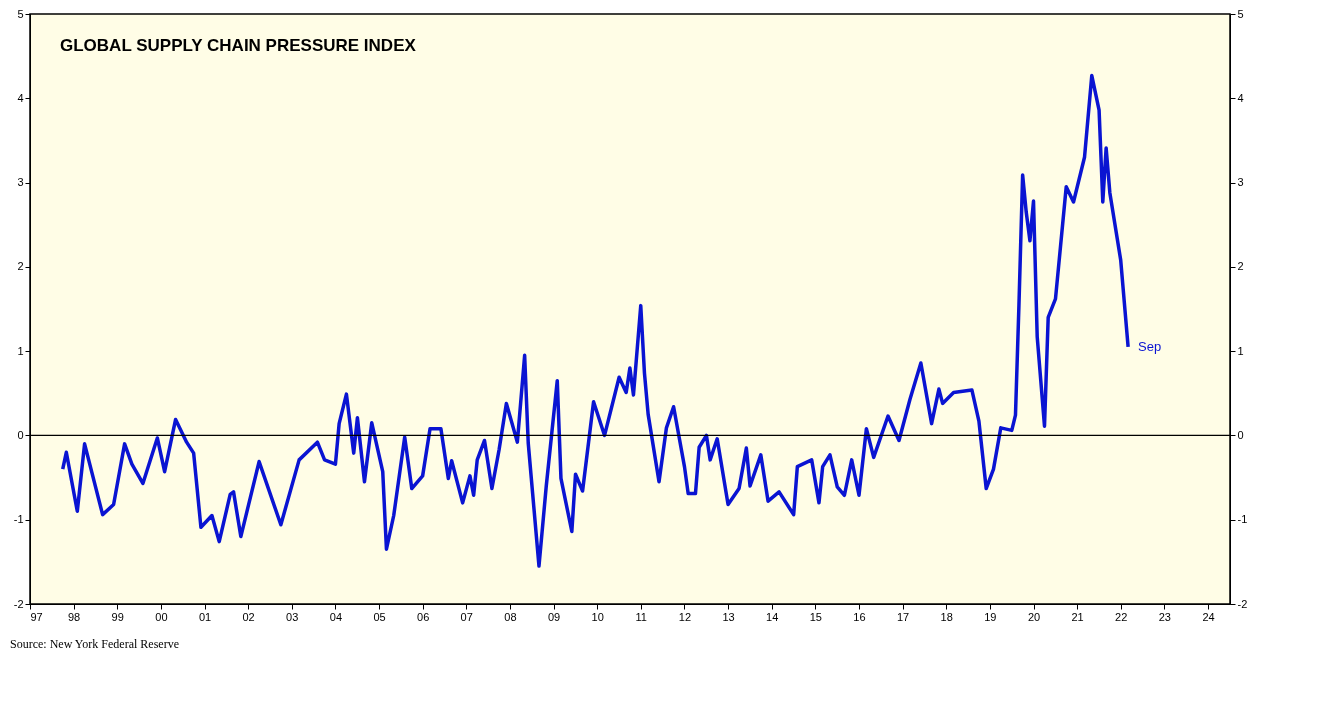 The width and height of the screenshot is (1328, 725). I want to click on y2-tick-label: 5, so click(1240, 13).